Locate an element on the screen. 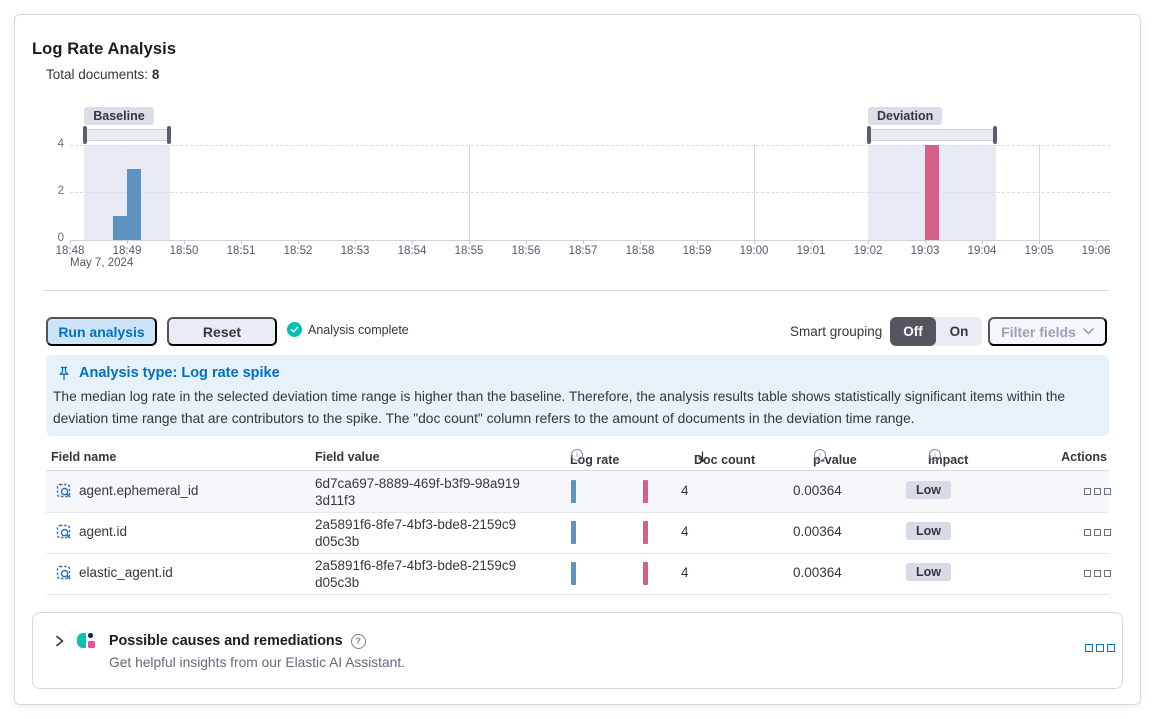  x-tick-label: 19:06 is located at coordinates (1096, 251).